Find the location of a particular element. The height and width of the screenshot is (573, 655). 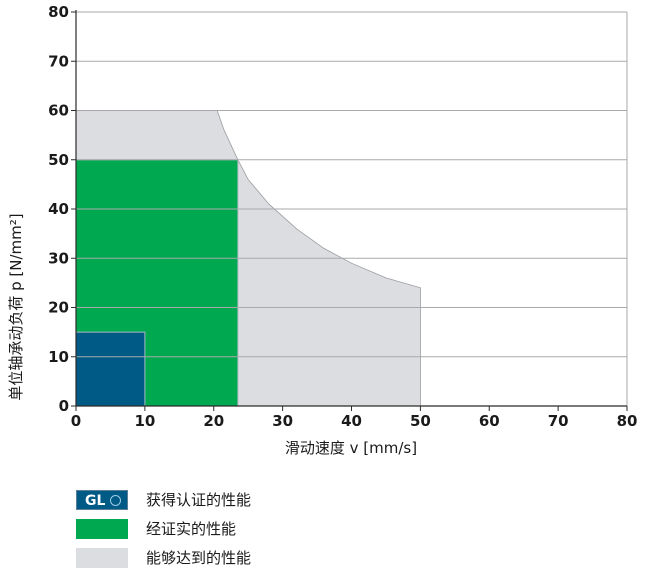

legend: GL 获得认证的性能 经证实的性能 能够达到的性能 is located at coordinates (163, 528).